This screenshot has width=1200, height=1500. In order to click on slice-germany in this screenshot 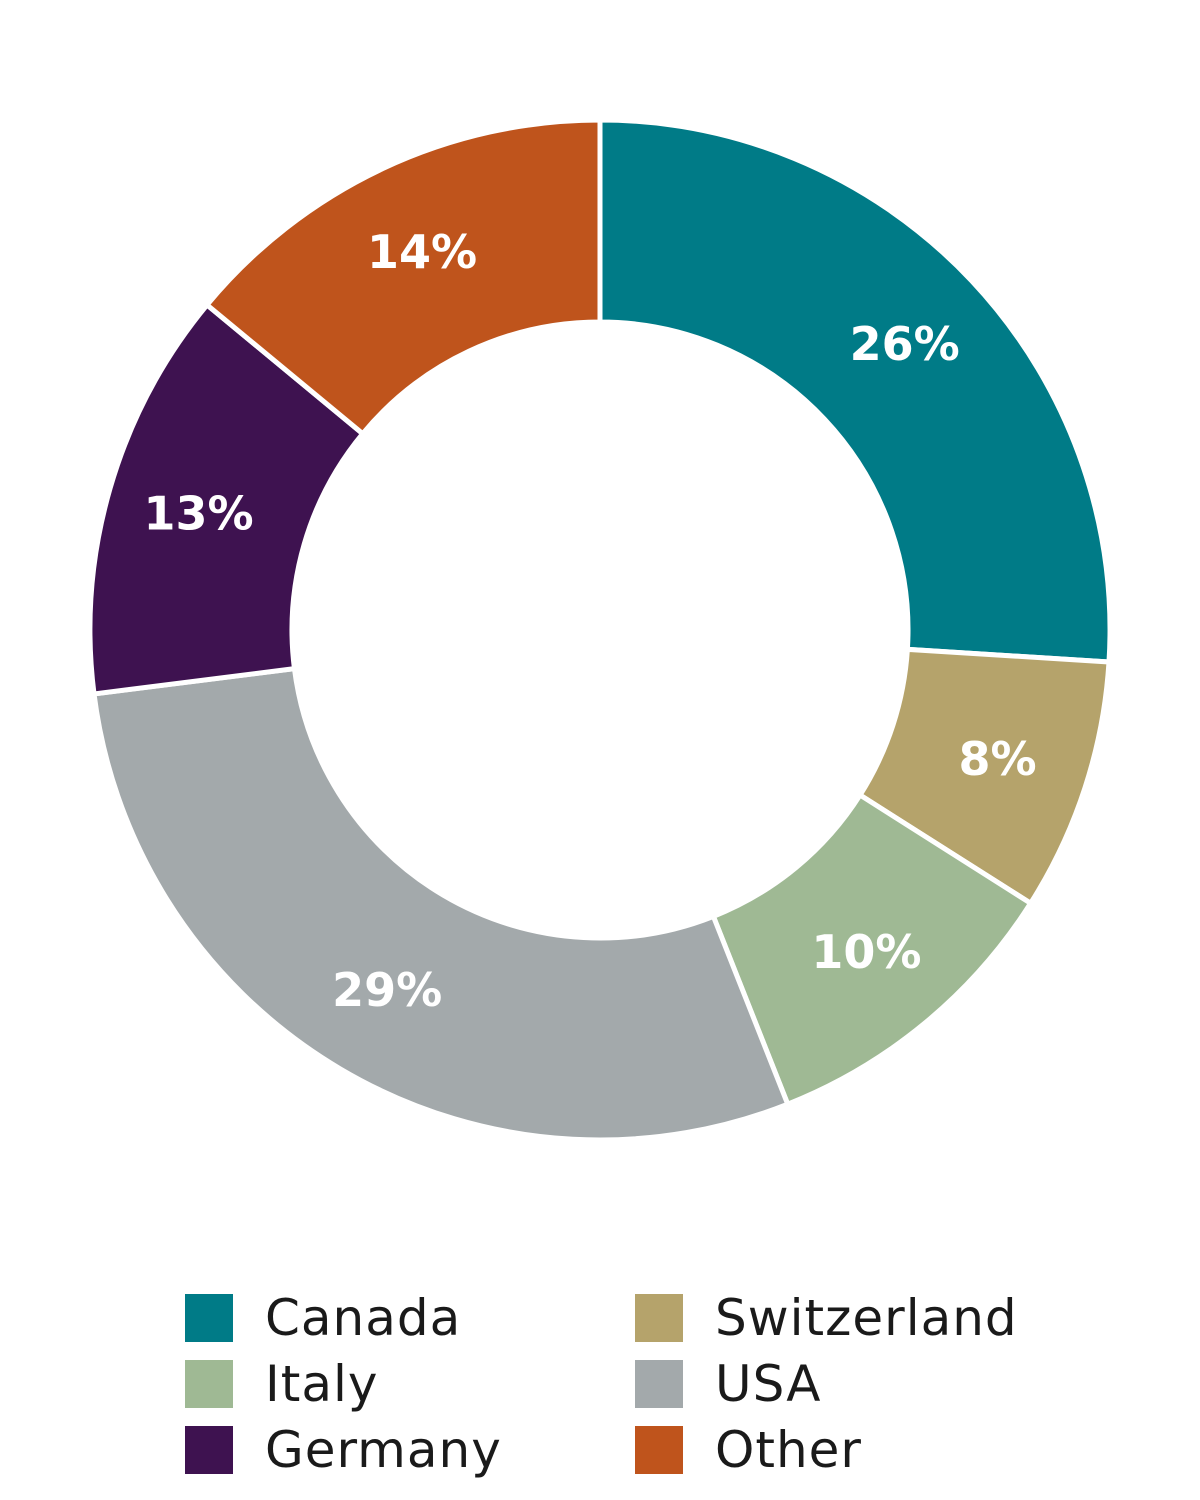, I will do `click(227, 499)`.